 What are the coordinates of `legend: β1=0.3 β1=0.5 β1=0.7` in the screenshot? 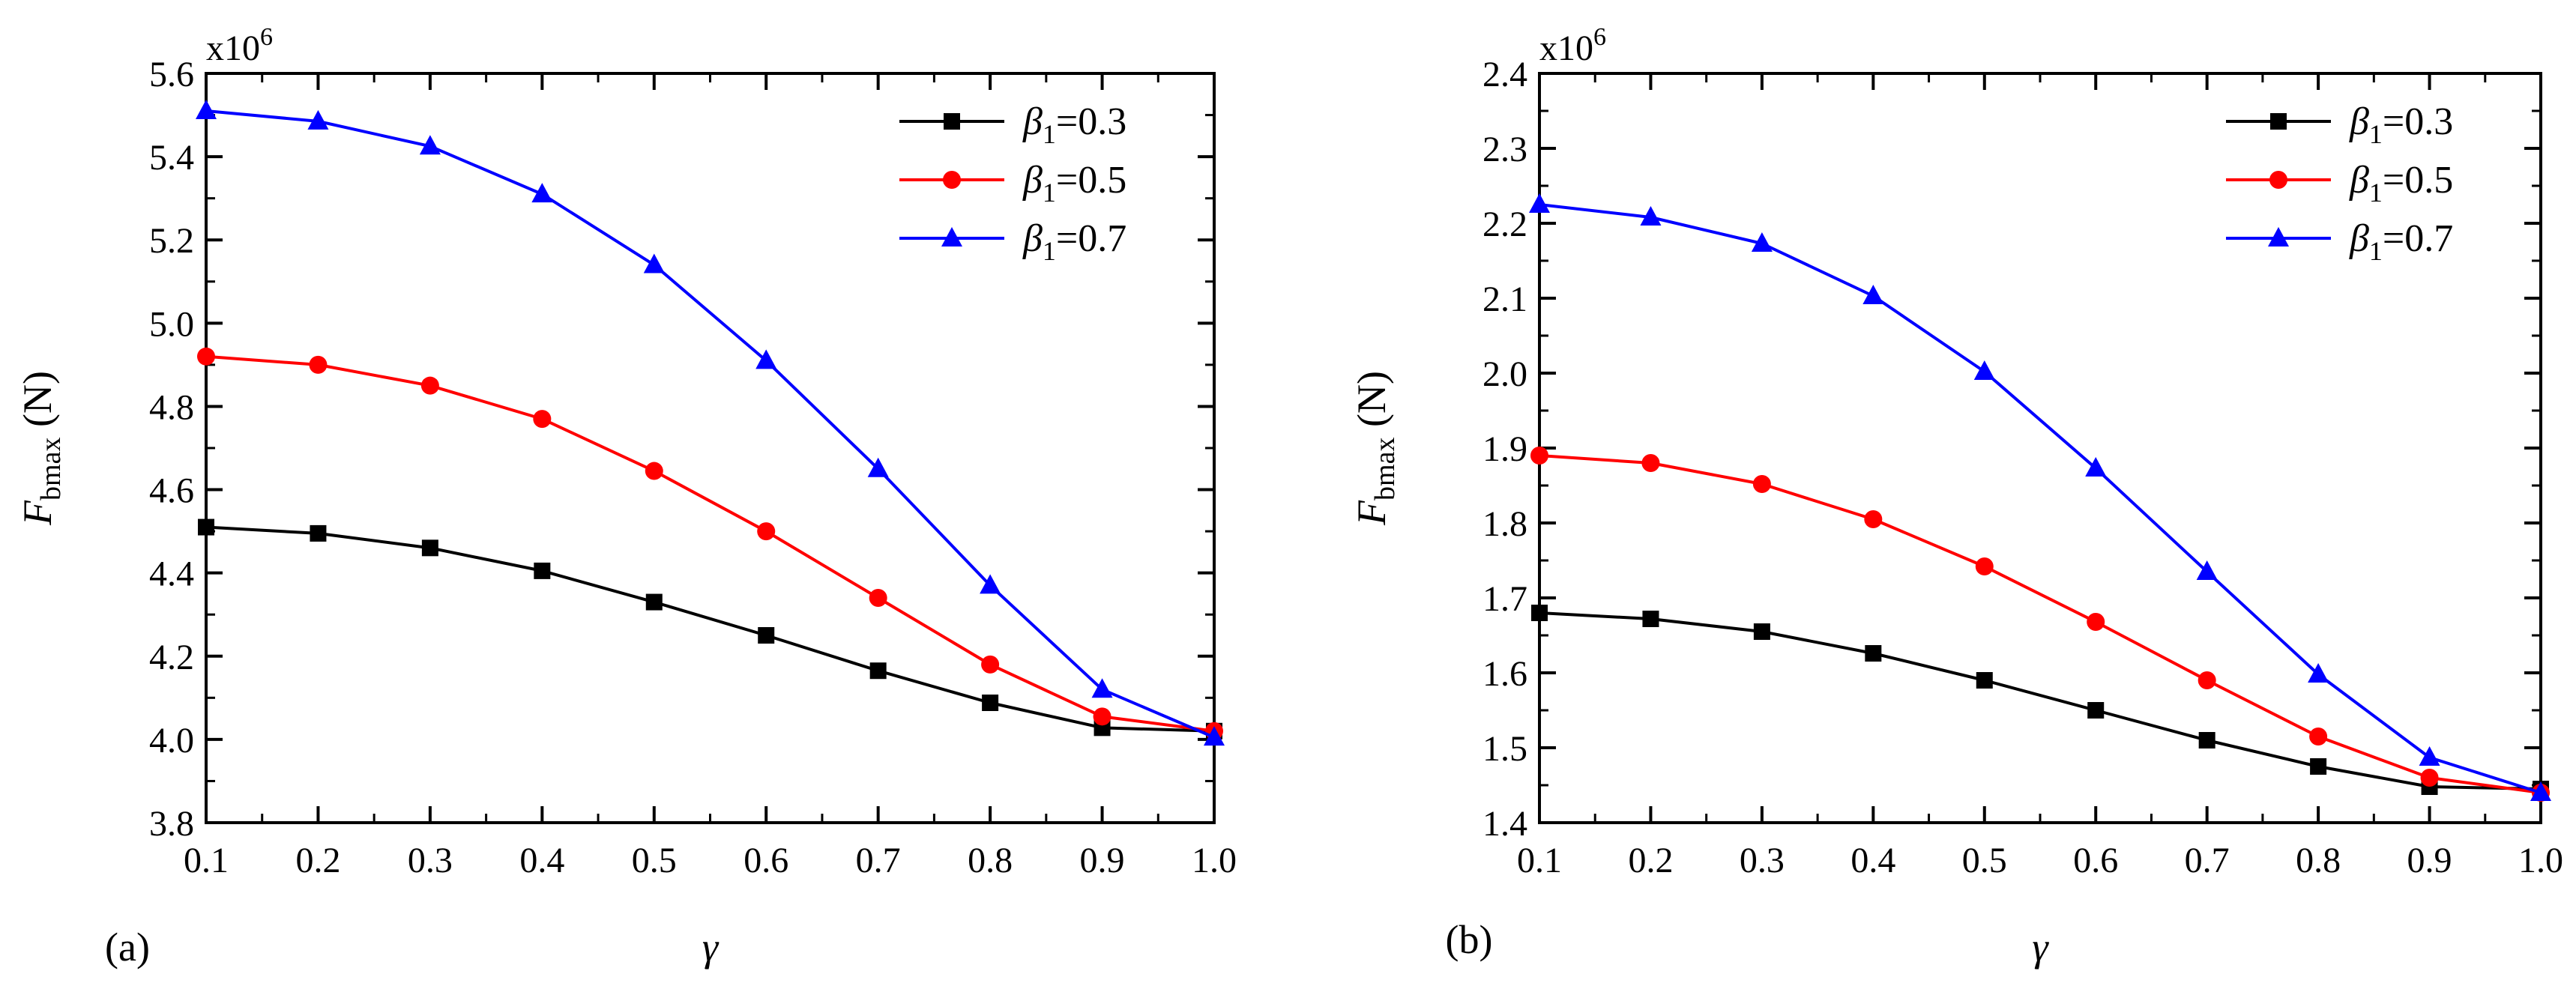 It's located at (2339, 183).